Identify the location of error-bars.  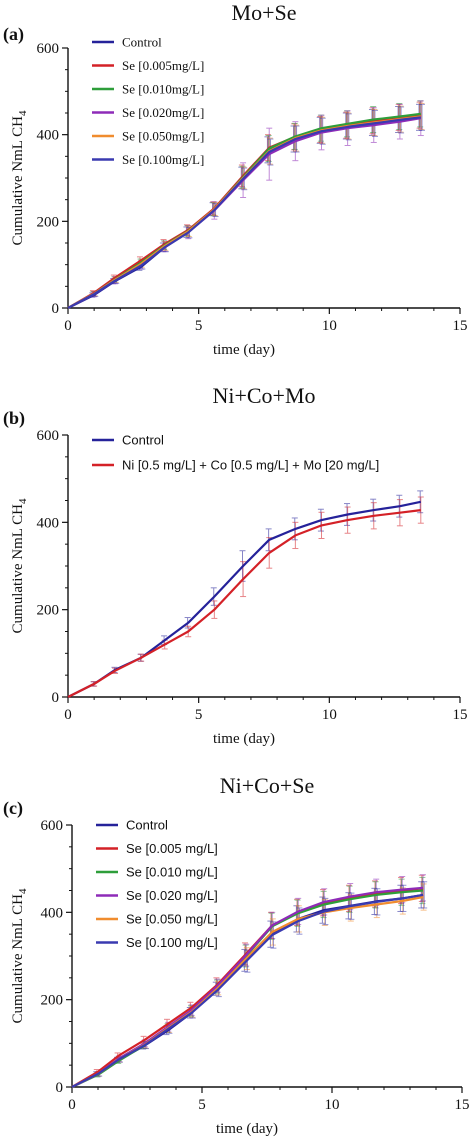
(257, 591).